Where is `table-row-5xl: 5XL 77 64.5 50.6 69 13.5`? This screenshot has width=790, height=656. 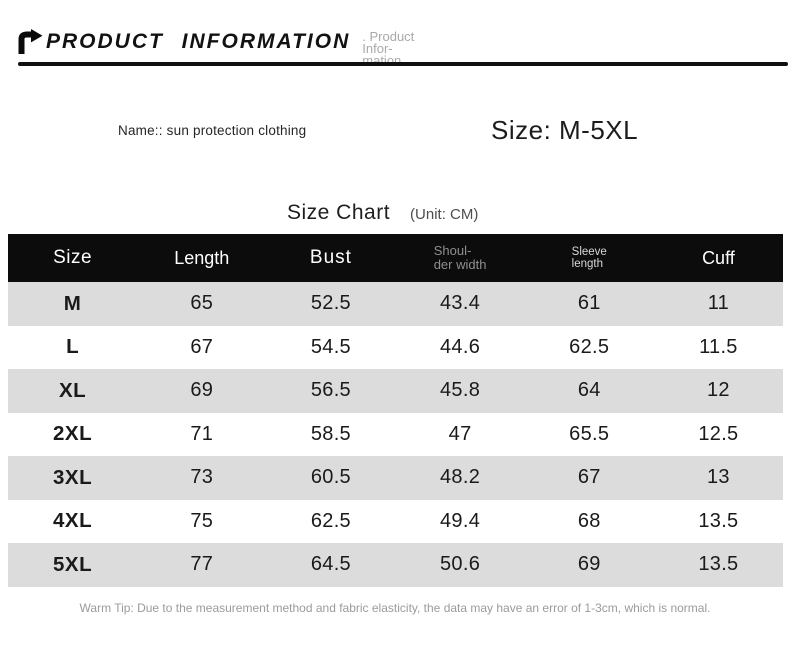
table-row-5xl: 5XL 77 64.5 50.6 69 13.5 is located at coordinates (395, 565).